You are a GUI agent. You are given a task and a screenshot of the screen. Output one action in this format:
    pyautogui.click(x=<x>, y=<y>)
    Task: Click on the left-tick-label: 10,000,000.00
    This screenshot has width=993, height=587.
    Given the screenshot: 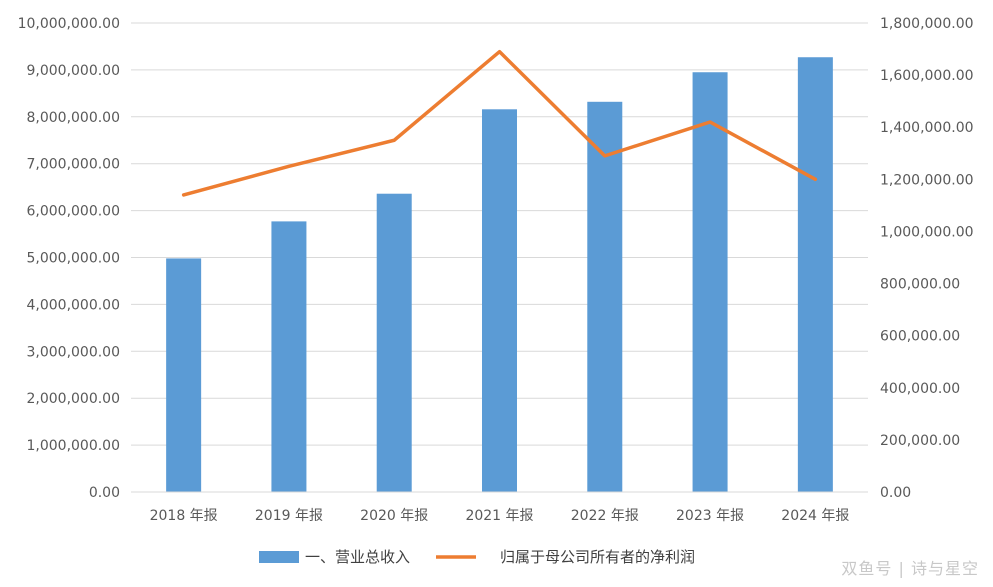 What is the action you would take?
    pyautogui.click(x=69, y=24)
    